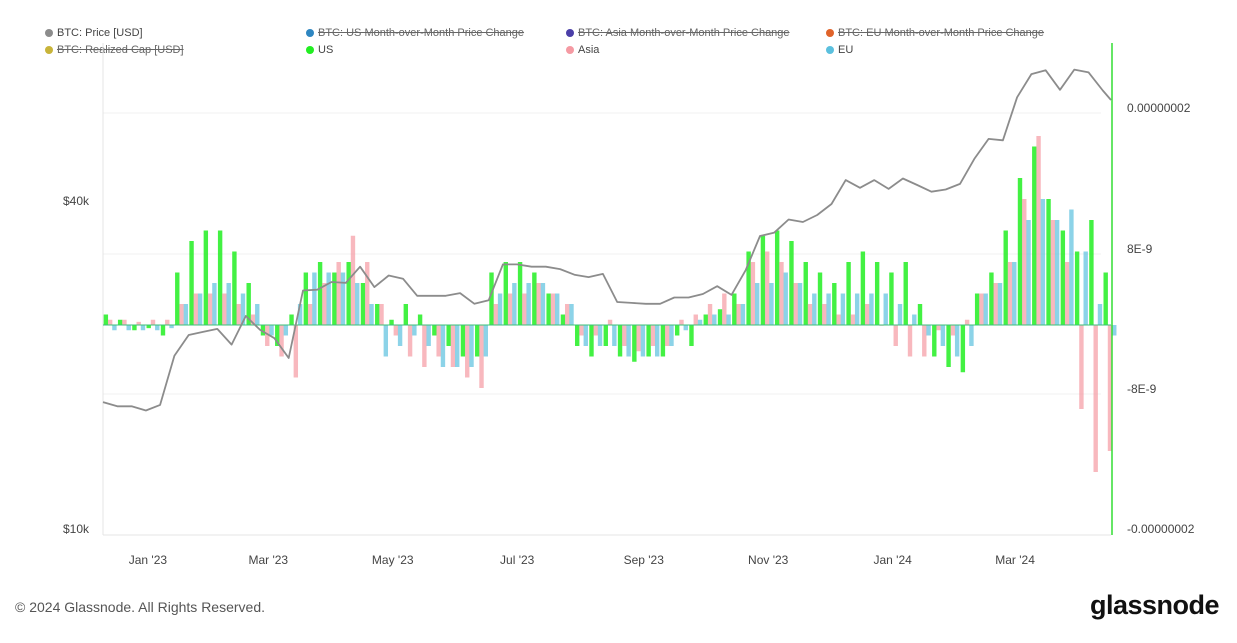  Describe the element at coordinates (1140, 249) in the screenshot. I see `right-tick-label: 8E-9` at that location.